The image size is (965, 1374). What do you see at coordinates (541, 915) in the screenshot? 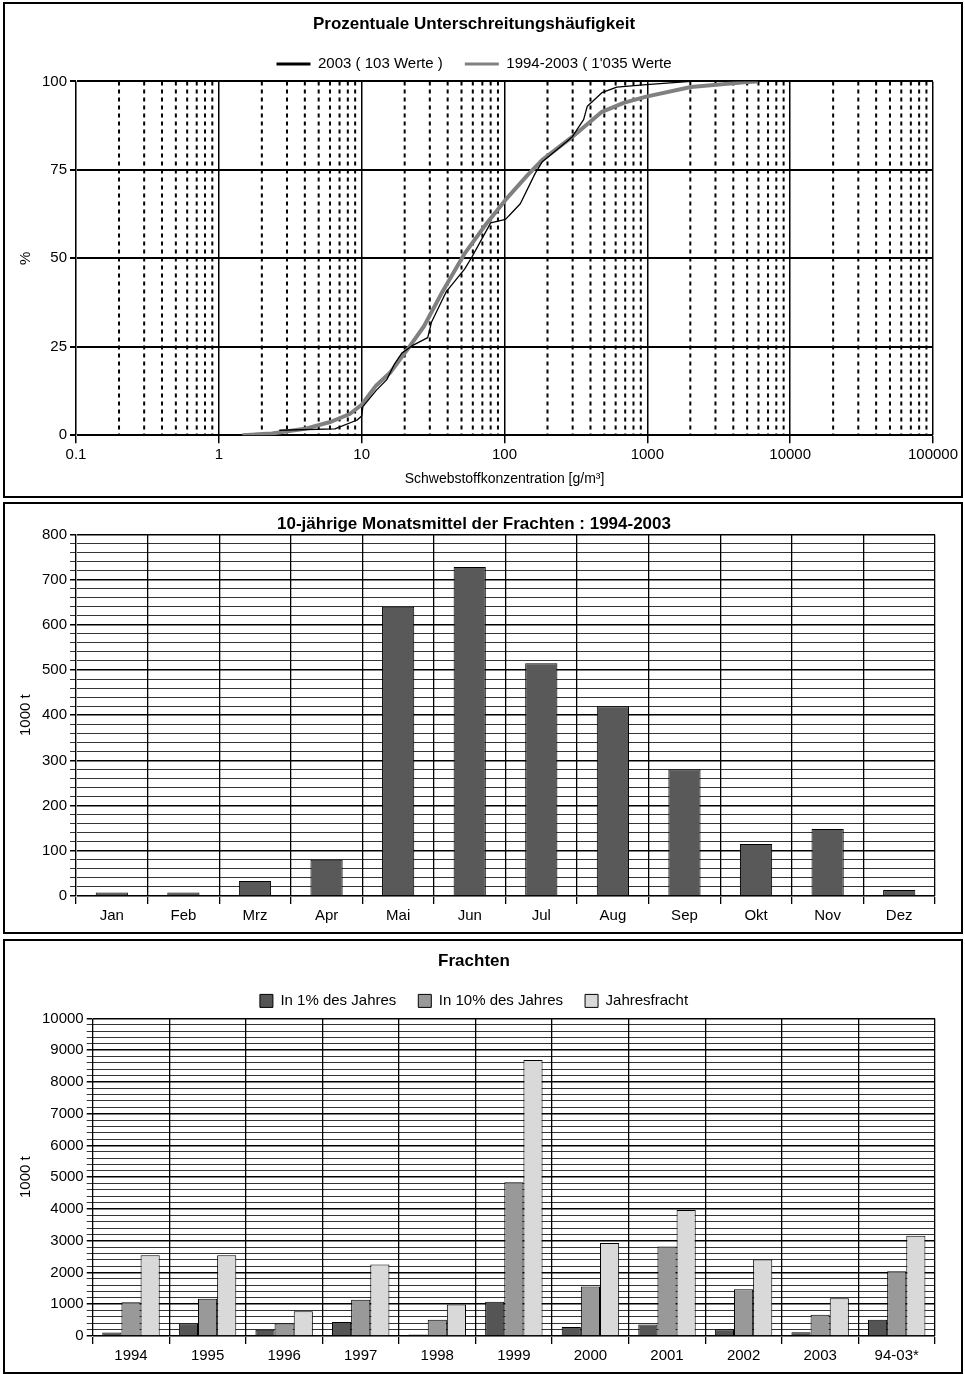
I see `x-tick-label: Jul` at bounding box center [541, 915].